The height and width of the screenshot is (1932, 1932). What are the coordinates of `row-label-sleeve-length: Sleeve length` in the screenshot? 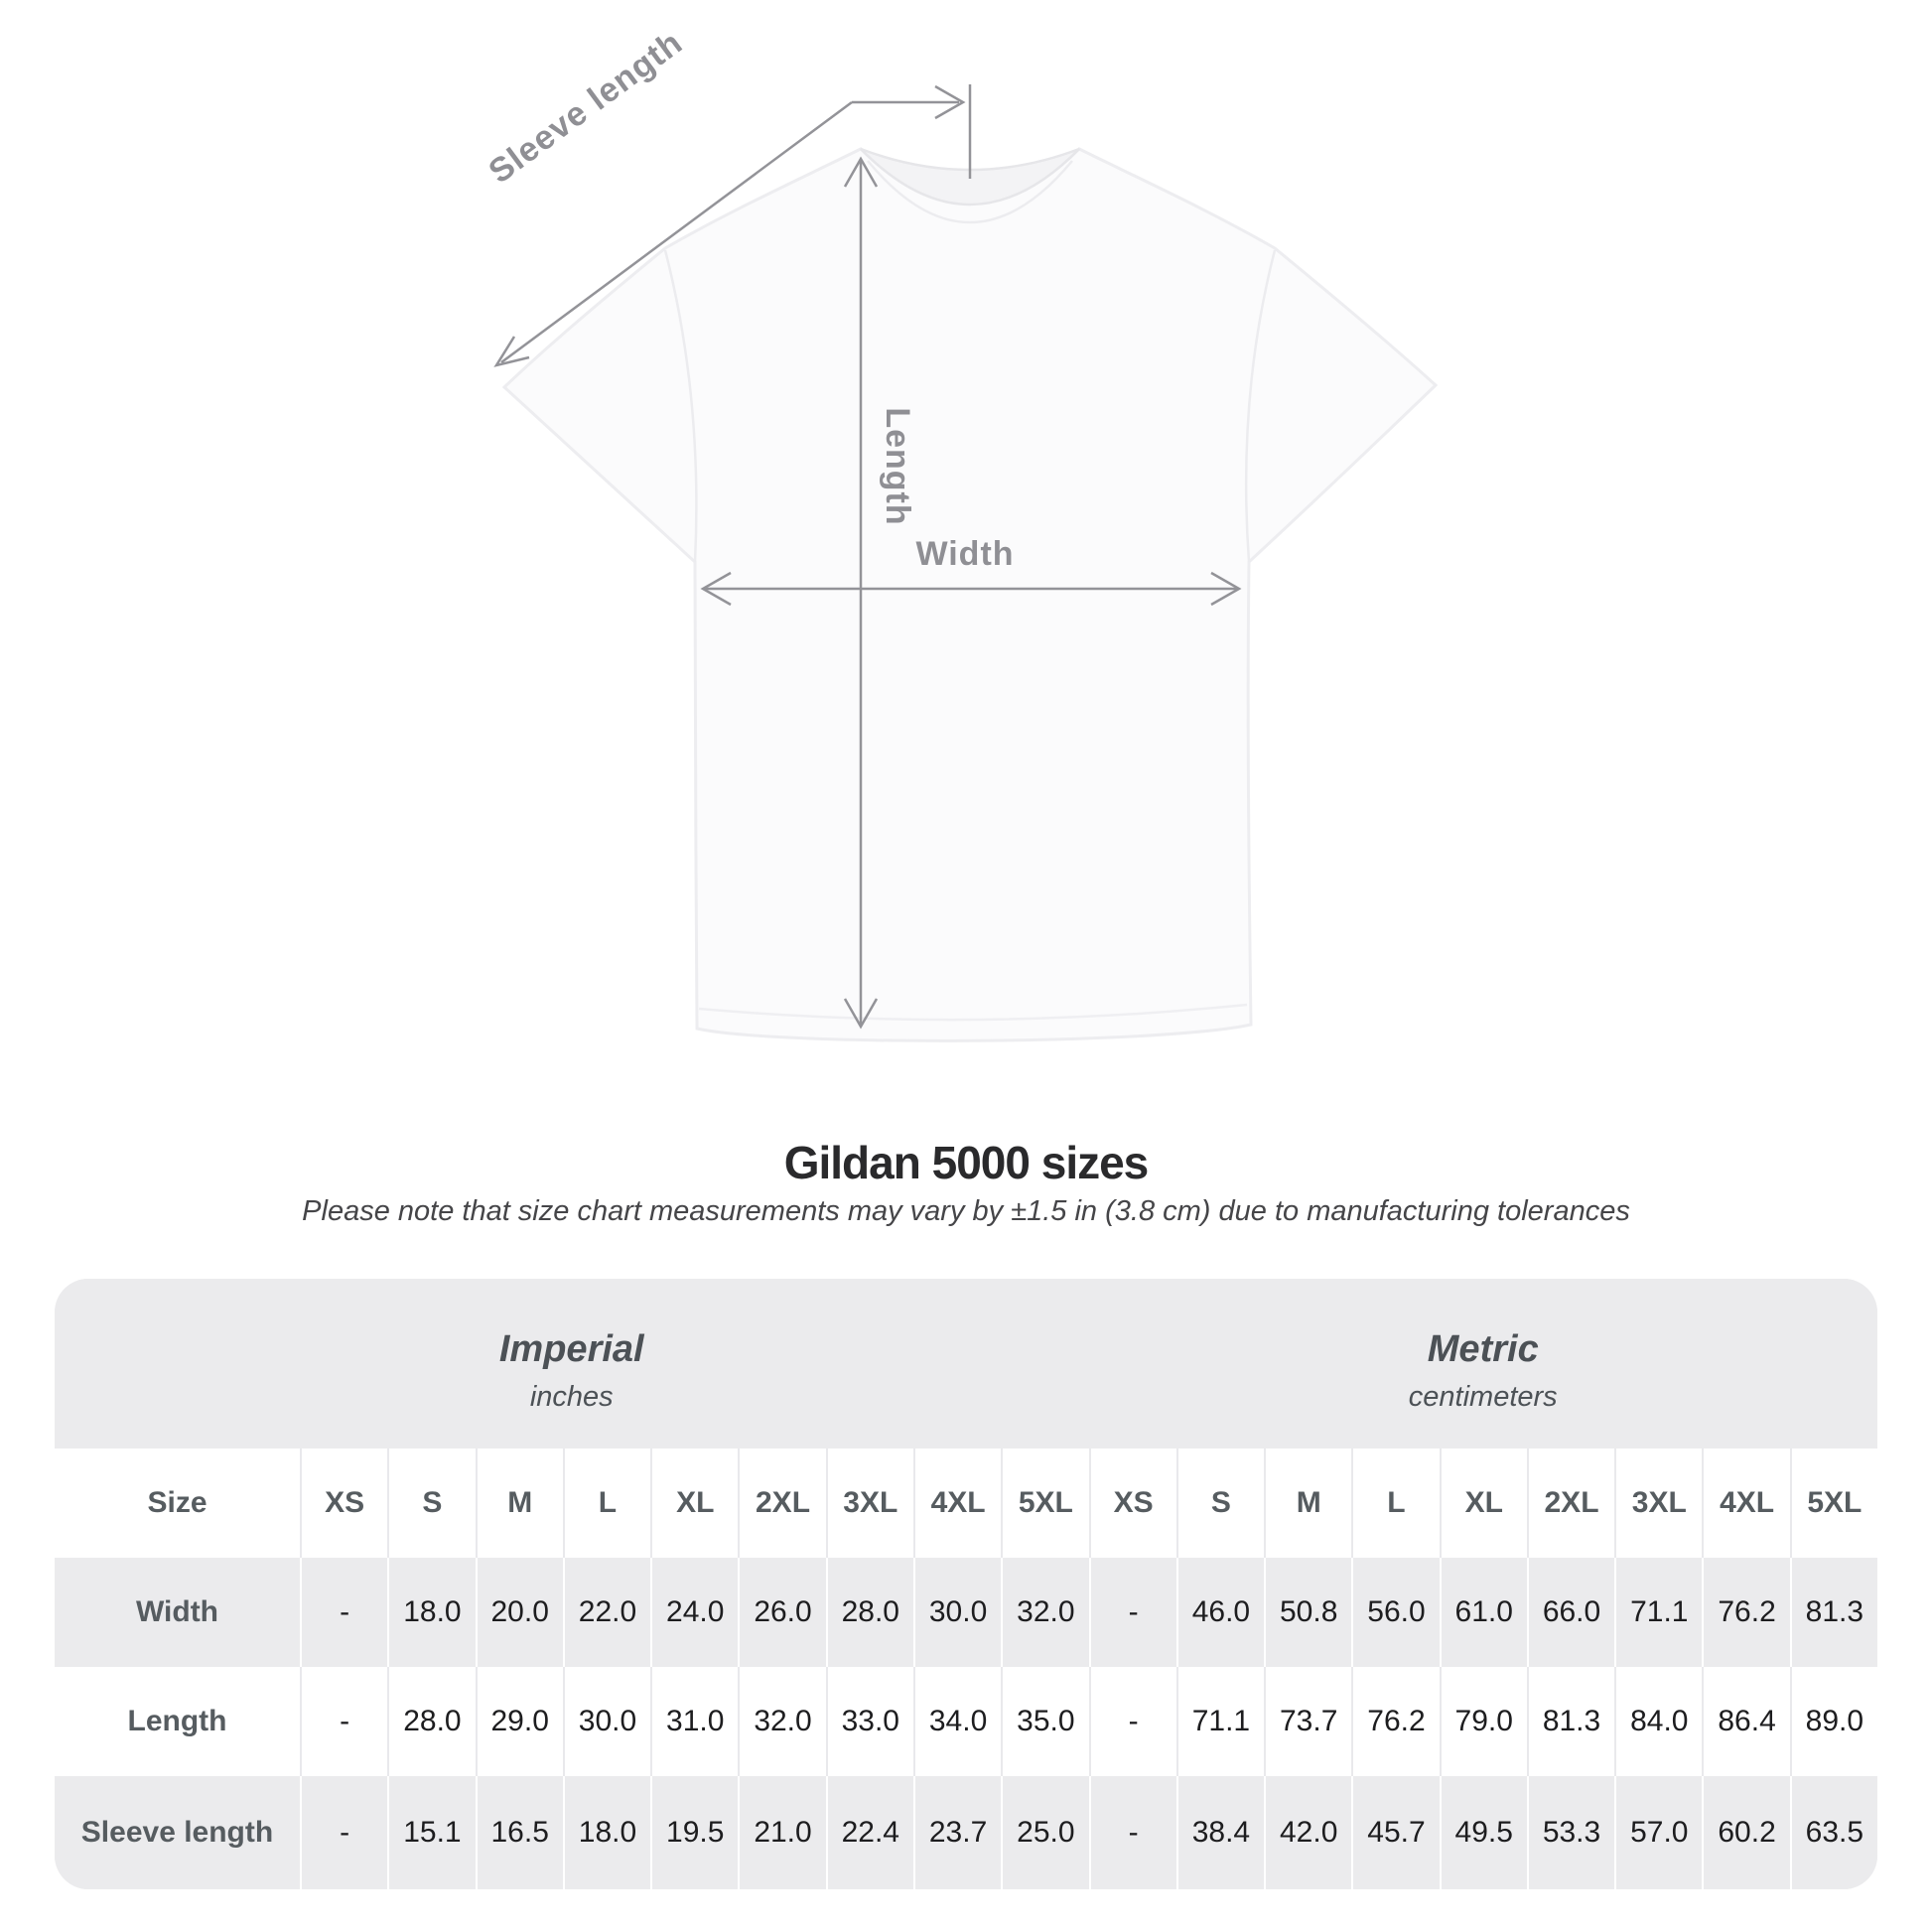 It's located at (177, 1833).